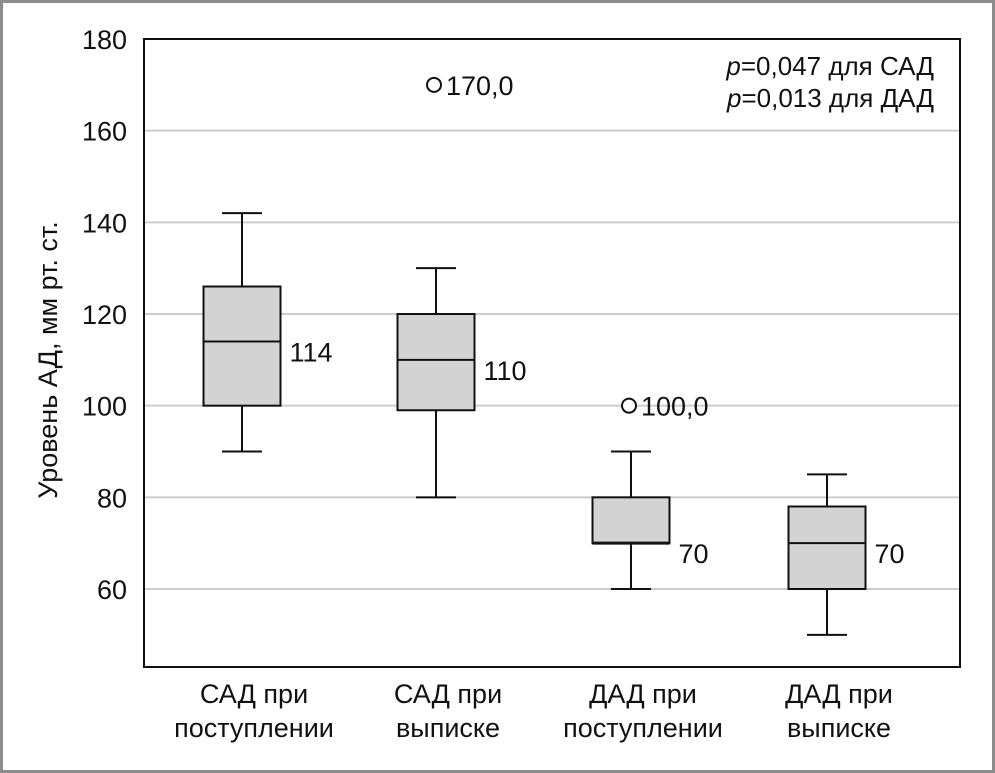 The width and height of the screenshot is (995, 773). Describe the element at coordinates (505, 371) in the screenshot. I see `median-label: 110` at that location.